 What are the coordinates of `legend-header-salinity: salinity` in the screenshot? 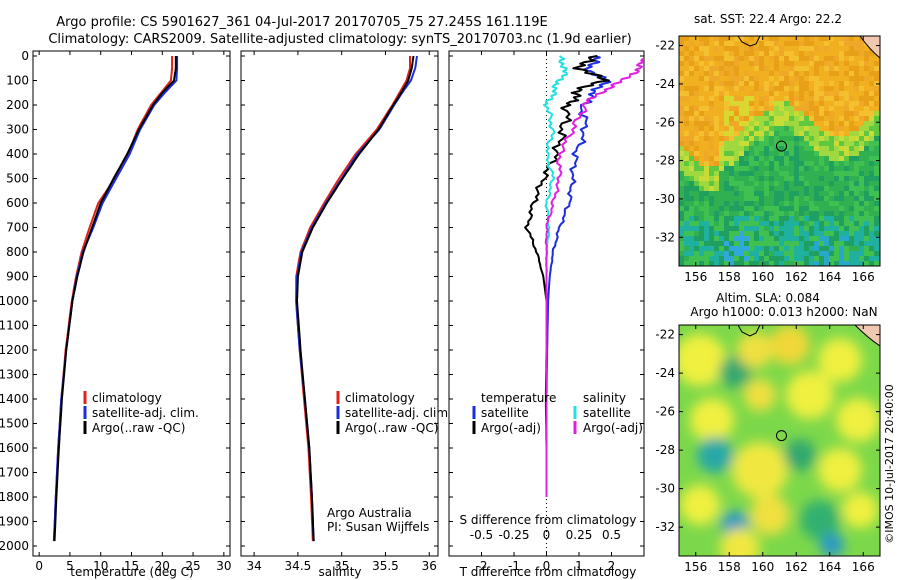 It's located at (604, 398).